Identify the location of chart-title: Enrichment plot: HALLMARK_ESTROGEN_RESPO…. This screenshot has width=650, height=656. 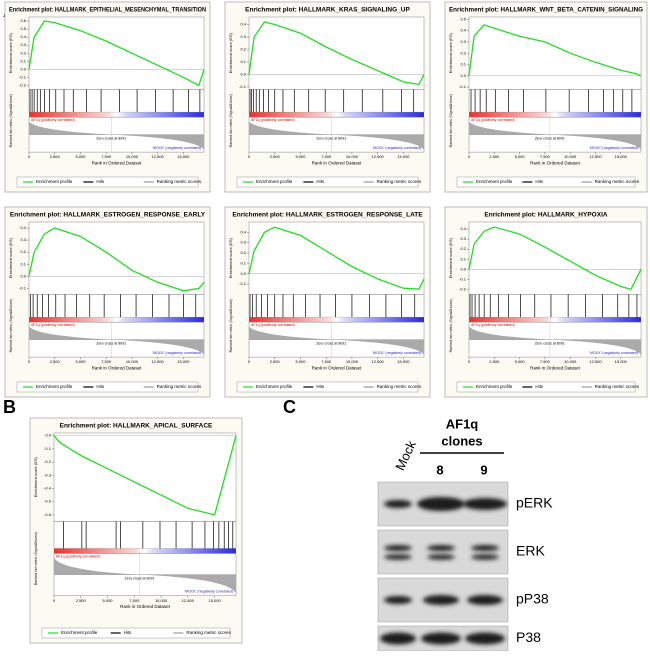
(327, 215).